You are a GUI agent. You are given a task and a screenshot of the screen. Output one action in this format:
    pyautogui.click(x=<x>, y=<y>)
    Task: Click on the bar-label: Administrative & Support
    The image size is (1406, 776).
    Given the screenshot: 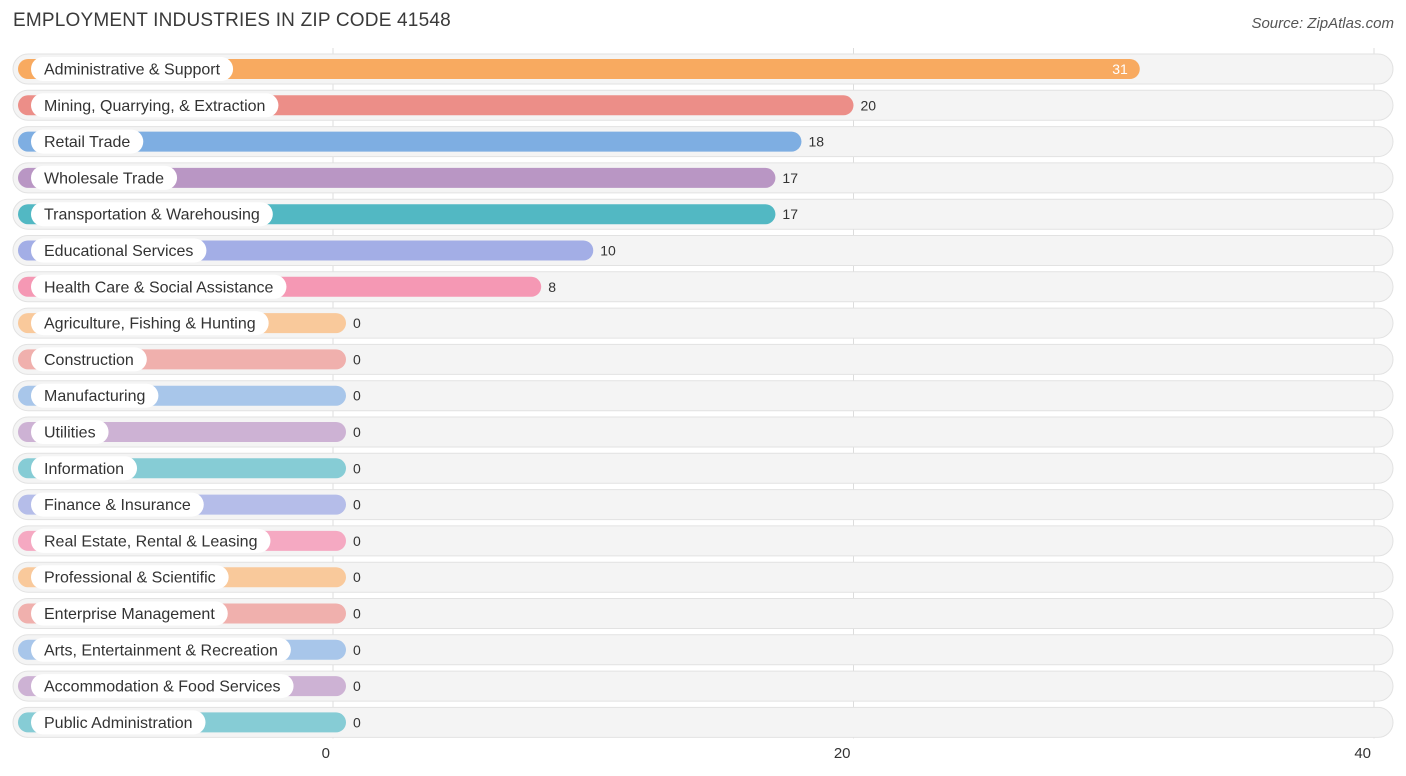 What is the action you would take?
    pyautogui.click(x=132, y=70)
    